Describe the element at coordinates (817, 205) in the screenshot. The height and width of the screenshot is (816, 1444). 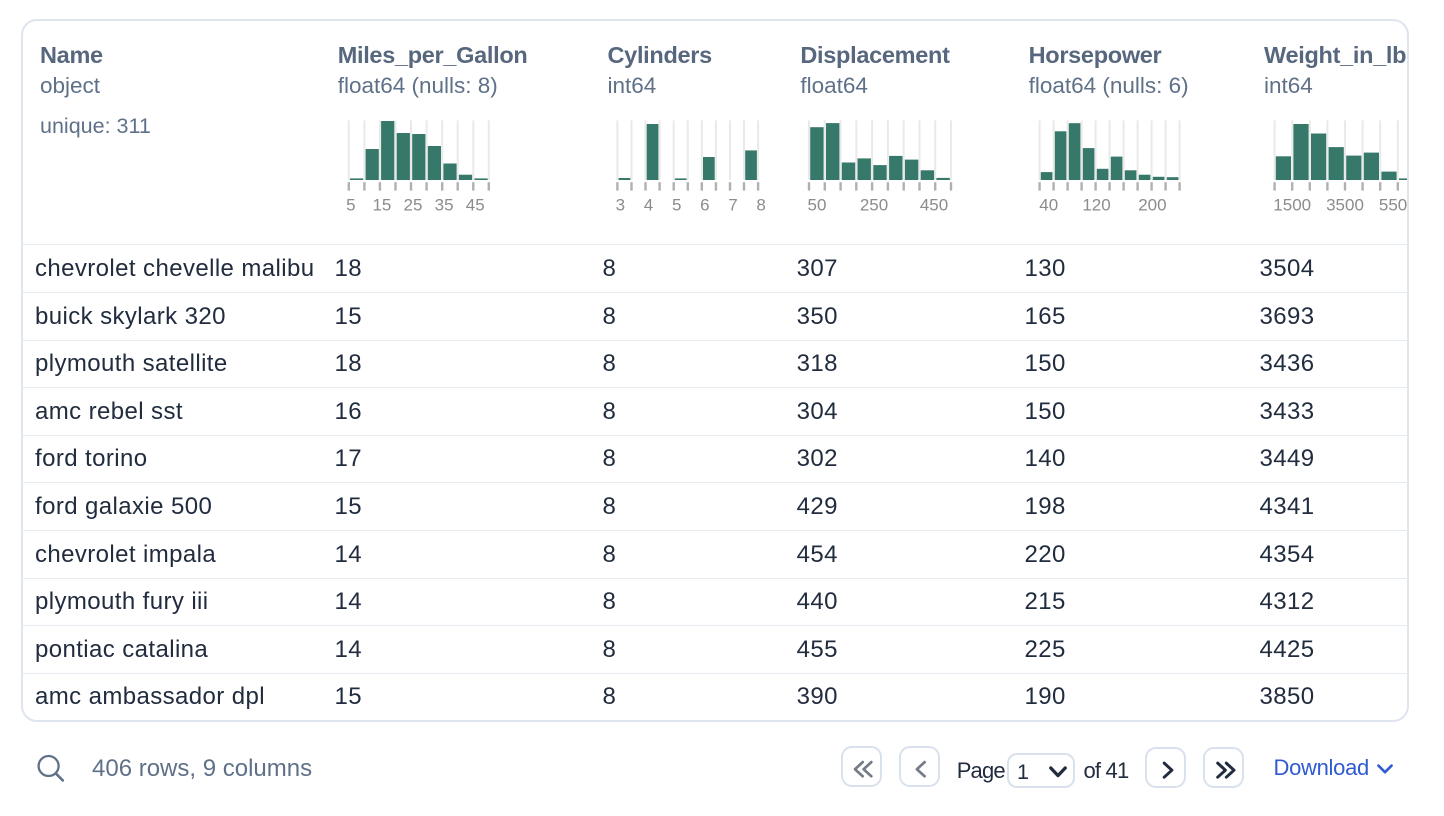
I see `svg-text: 50` at that location.